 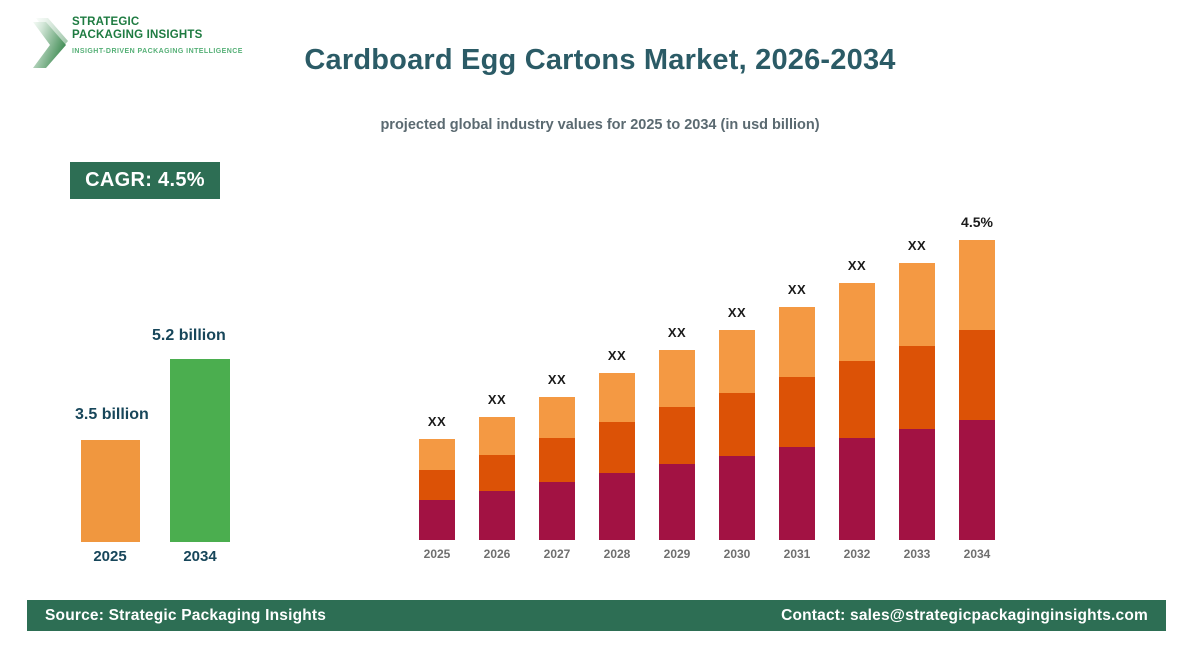 What do you see at coordinates (110, 556) in the screenshot?
I see `summary-axis-label-2025: 2025` at bounding box center [110, 556].